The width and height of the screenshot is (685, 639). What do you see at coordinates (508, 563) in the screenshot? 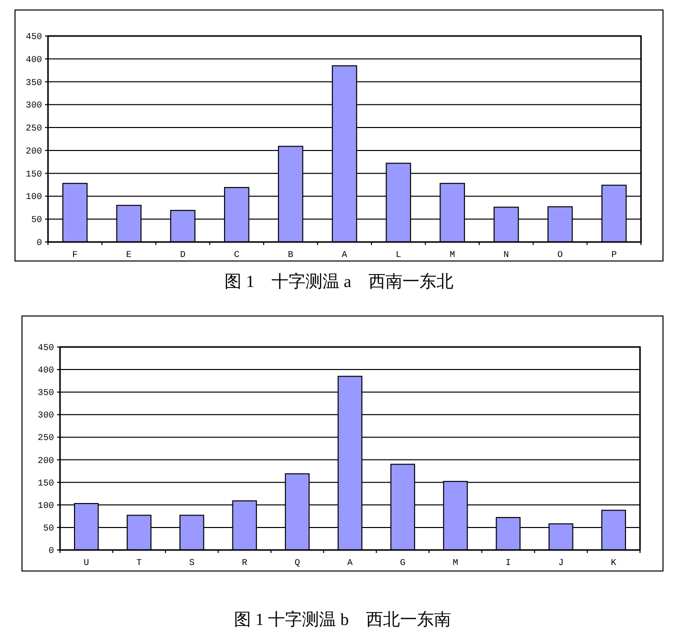
I see `x-tick-label: I` at bounding box center [508, 563].